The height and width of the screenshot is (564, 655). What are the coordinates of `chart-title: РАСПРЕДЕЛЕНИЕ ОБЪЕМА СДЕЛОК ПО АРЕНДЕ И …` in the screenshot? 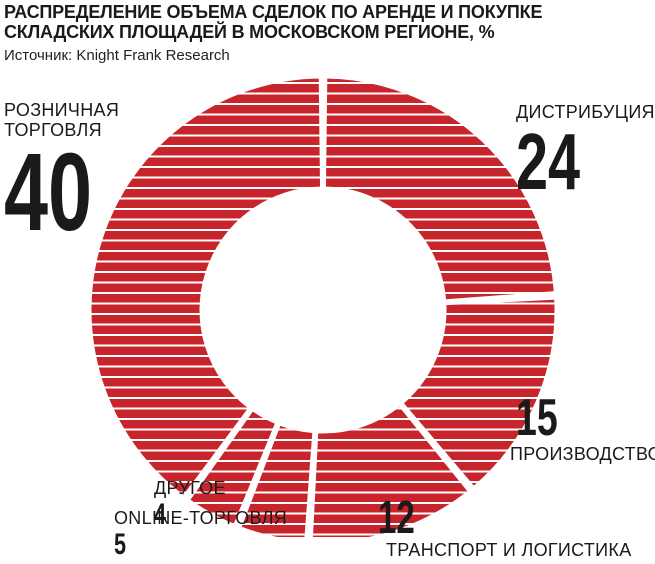 It's located at (324, 22).